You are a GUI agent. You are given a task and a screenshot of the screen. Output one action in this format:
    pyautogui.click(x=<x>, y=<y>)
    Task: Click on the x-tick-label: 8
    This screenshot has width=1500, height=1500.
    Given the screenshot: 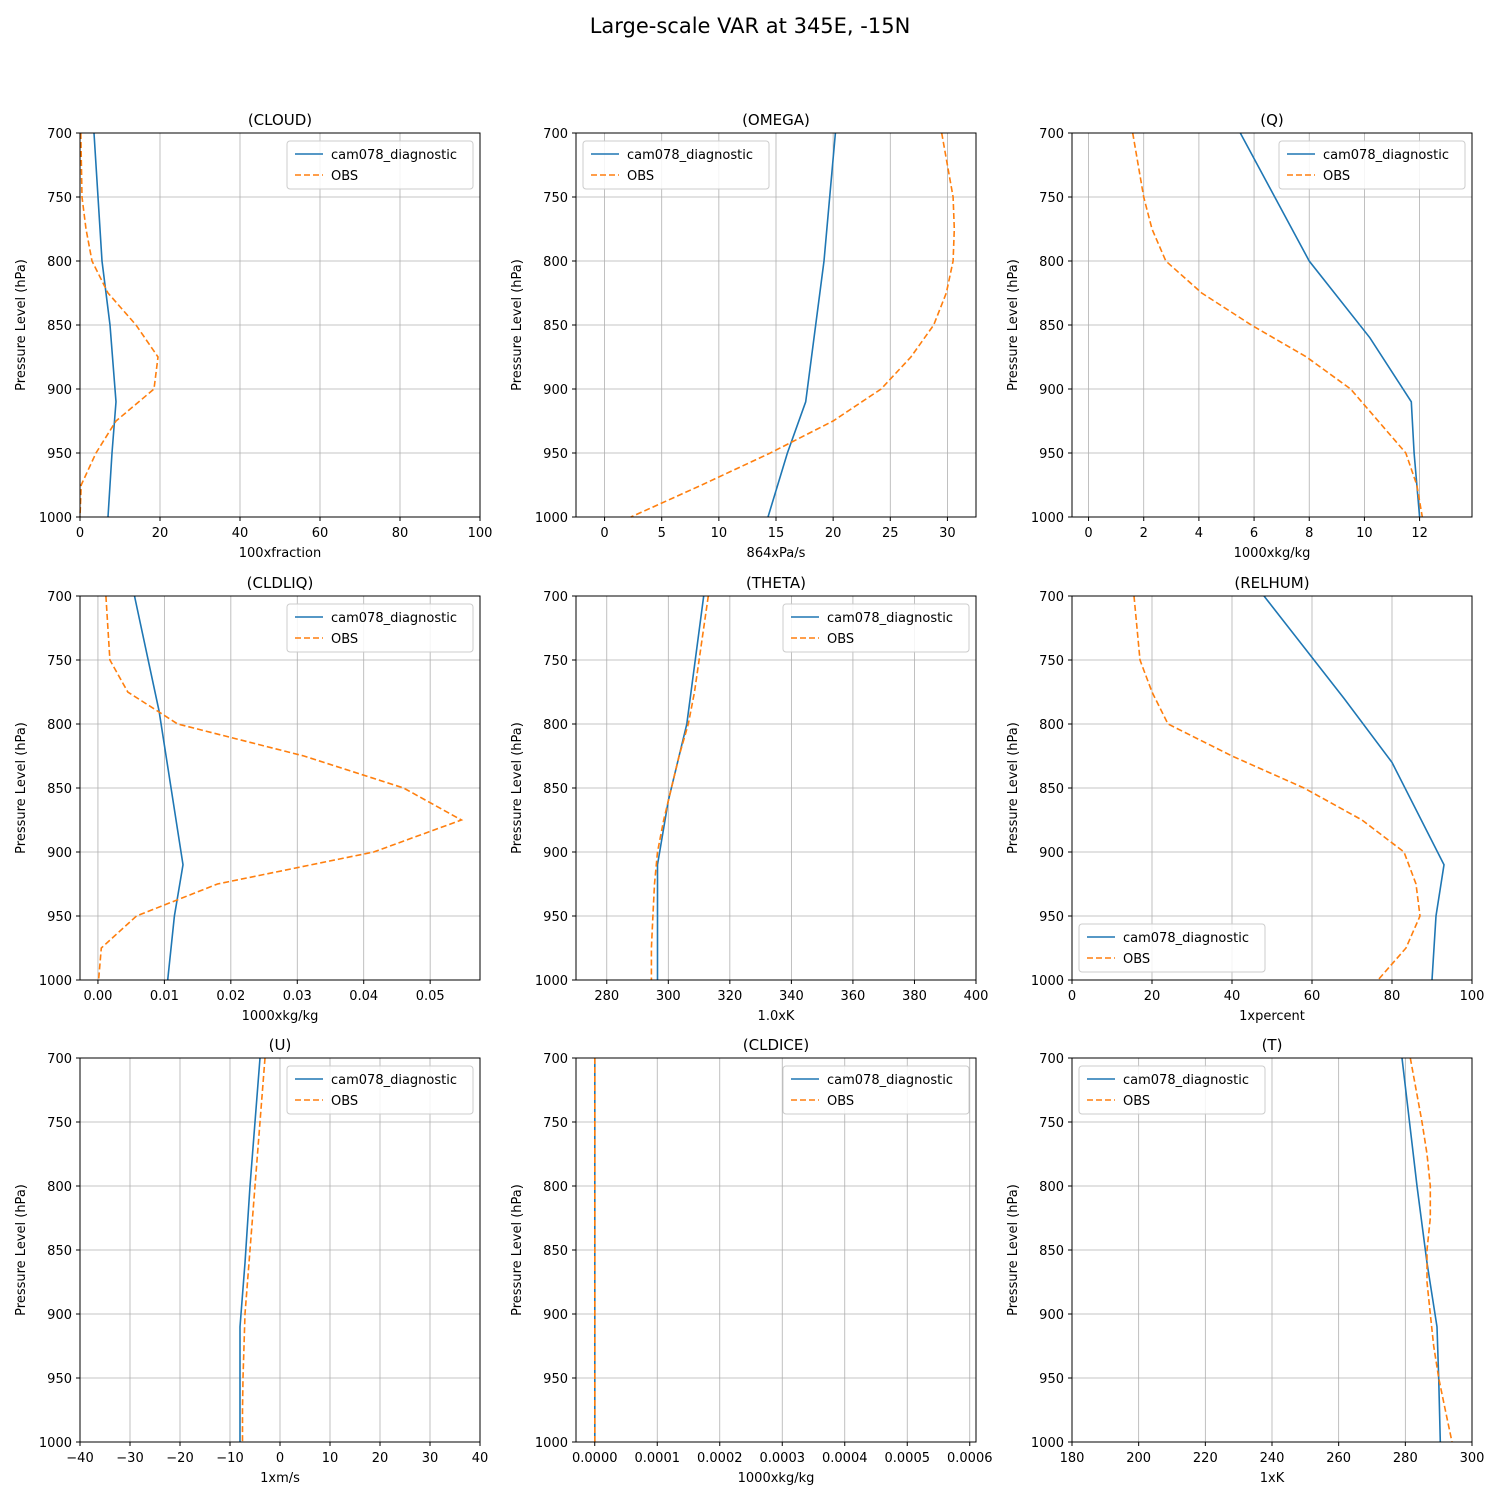 What is the action you would take?
    pyautogui.click(x=1309, y=533)
    